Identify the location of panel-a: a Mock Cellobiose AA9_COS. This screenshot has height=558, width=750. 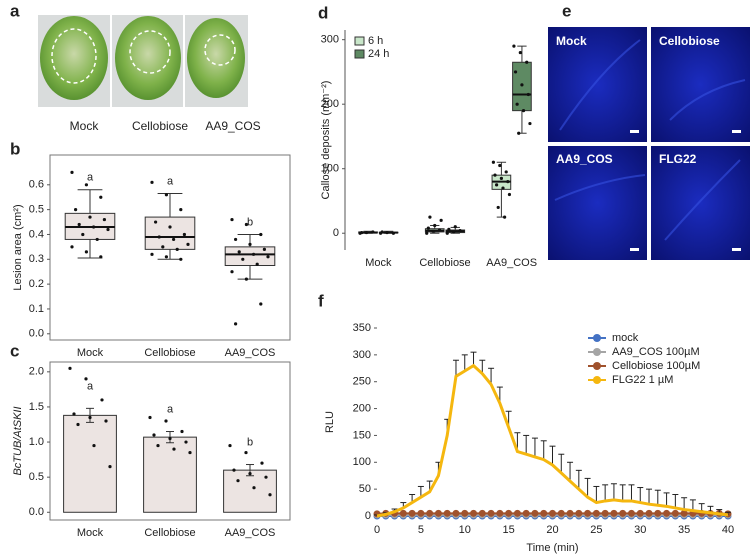
(135, 67).